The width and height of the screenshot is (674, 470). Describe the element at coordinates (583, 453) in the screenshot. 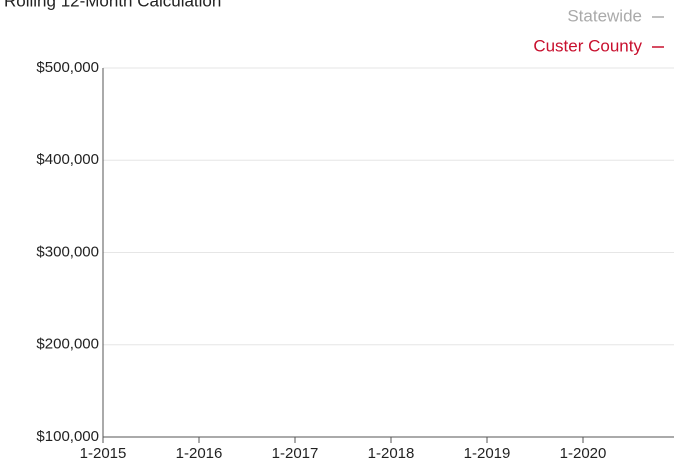

I see `x-tick-label: 1-2020` at that location.